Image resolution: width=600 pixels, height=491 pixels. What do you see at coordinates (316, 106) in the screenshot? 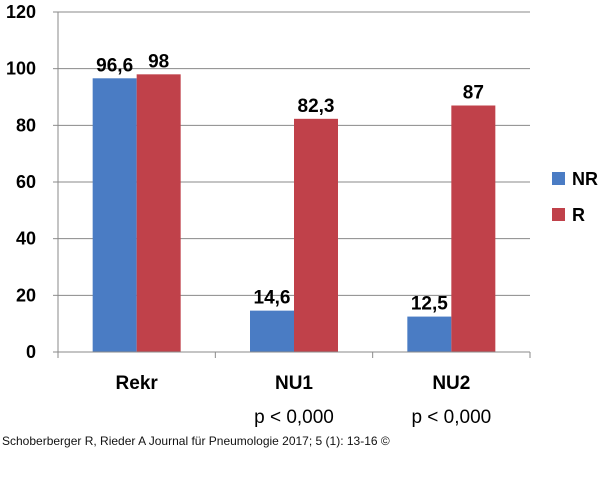
I see `data-label: 82,3` at bounding box center [316, 106].